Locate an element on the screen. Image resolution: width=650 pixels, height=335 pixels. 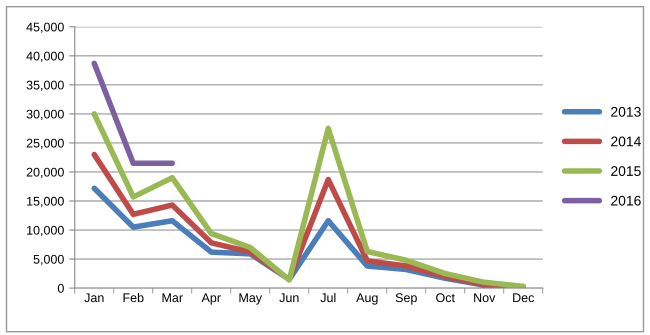
x-tick-label: Dec is located at coordinates (523, 297).